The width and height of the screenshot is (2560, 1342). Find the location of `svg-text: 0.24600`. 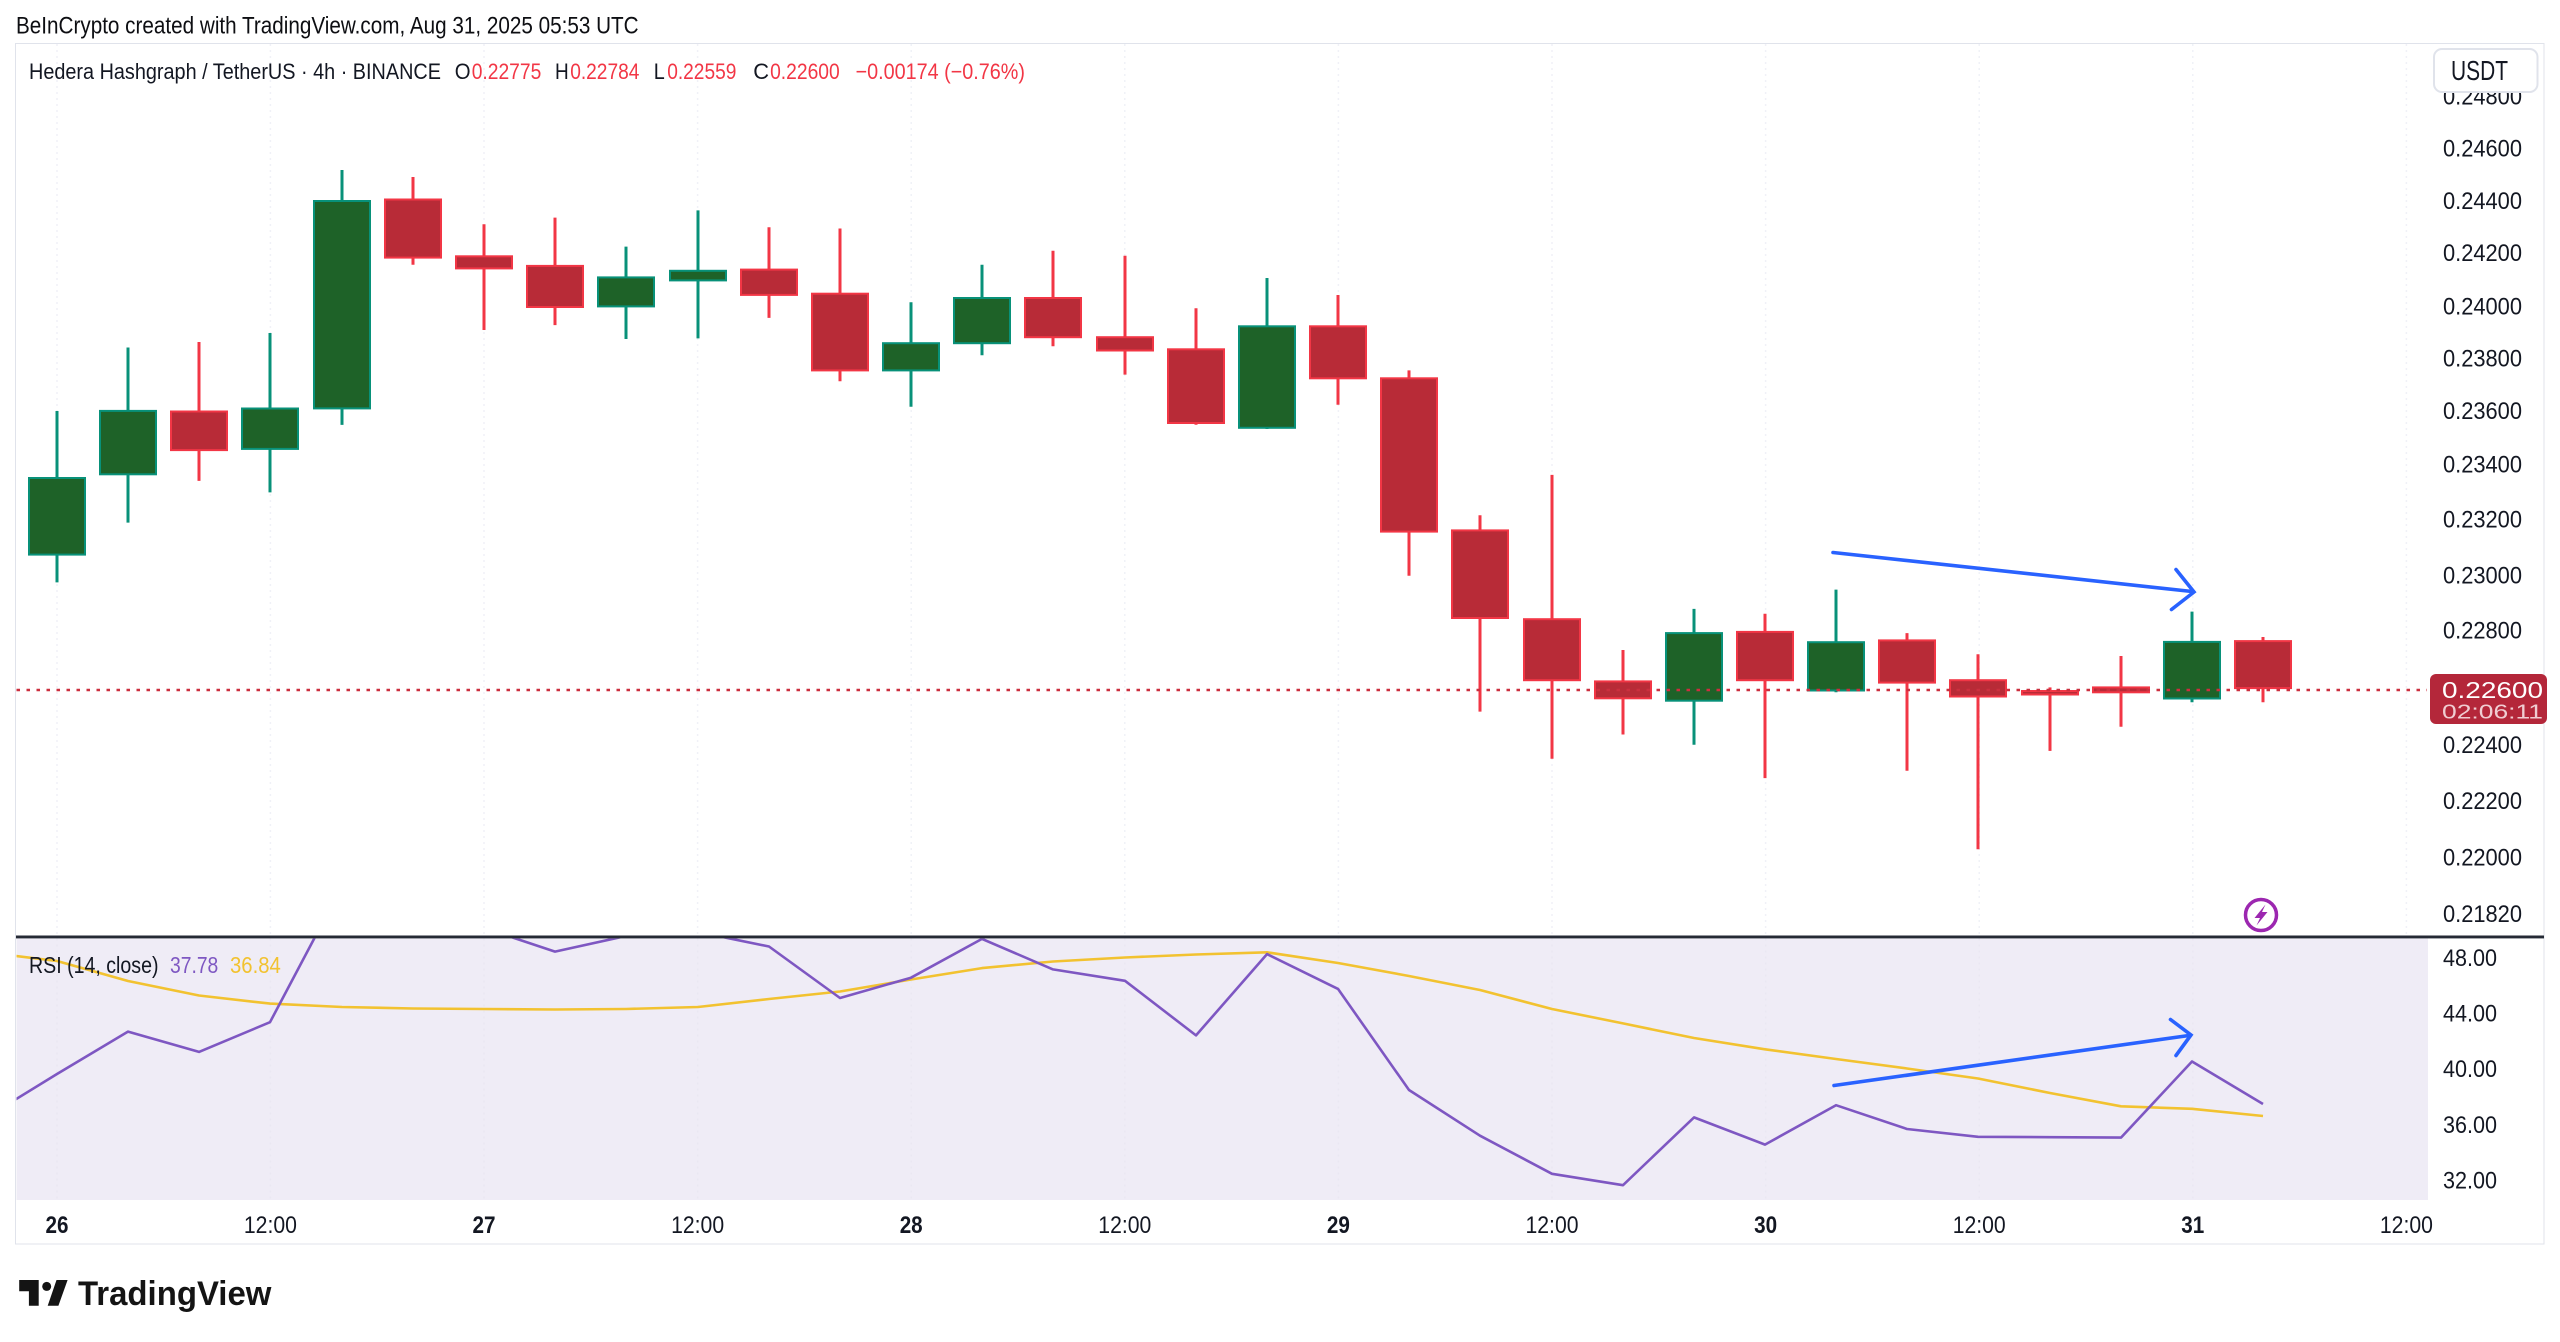

svg-text: 0.24600 is located at coordinates (2482, 149).